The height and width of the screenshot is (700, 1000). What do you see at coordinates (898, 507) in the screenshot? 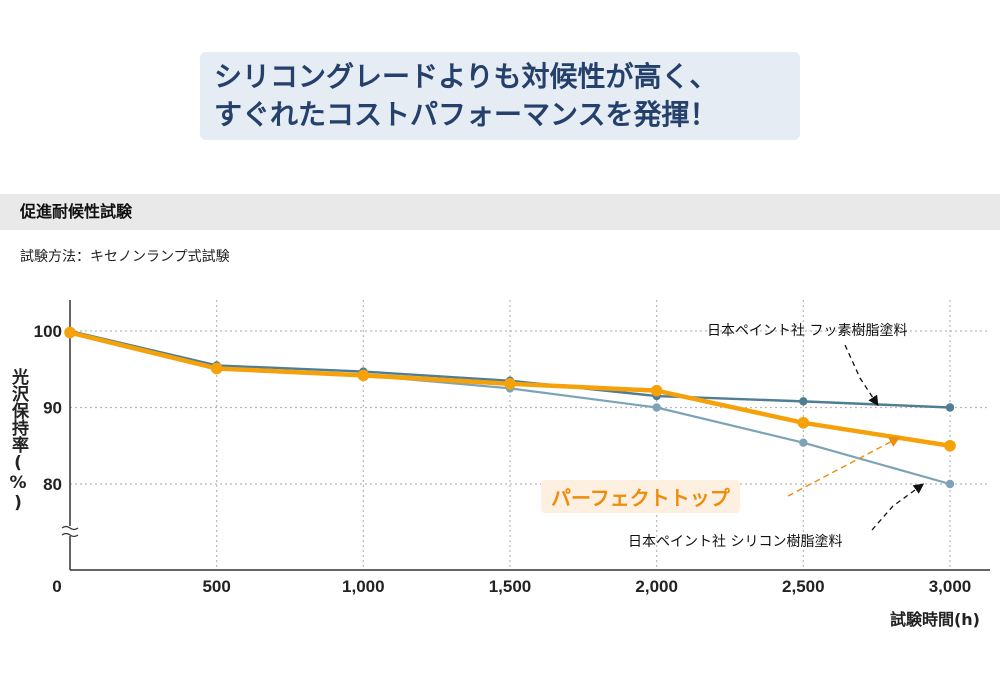
I see `leader-arrow-silicone` at bounding box center [898, 507].